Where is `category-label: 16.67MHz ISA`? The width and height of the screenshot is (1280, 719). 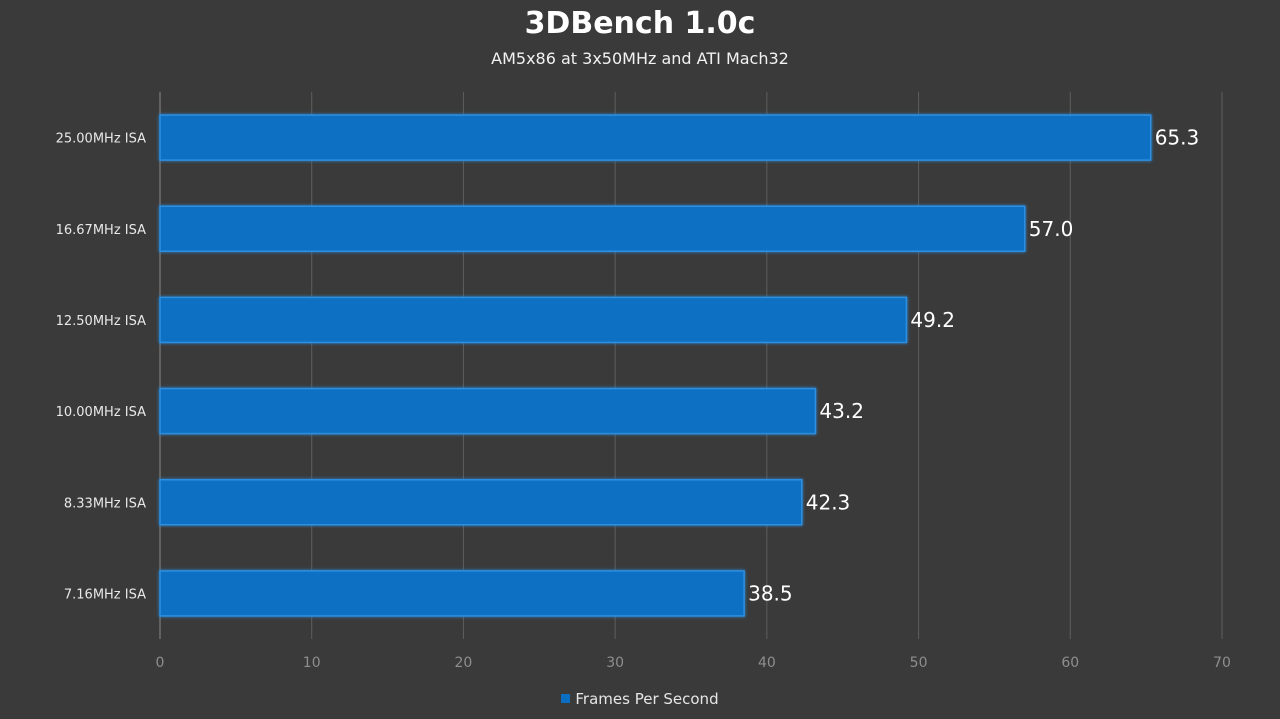
category-label: 16.67MHz ISA is located at coordinates (101, 230).